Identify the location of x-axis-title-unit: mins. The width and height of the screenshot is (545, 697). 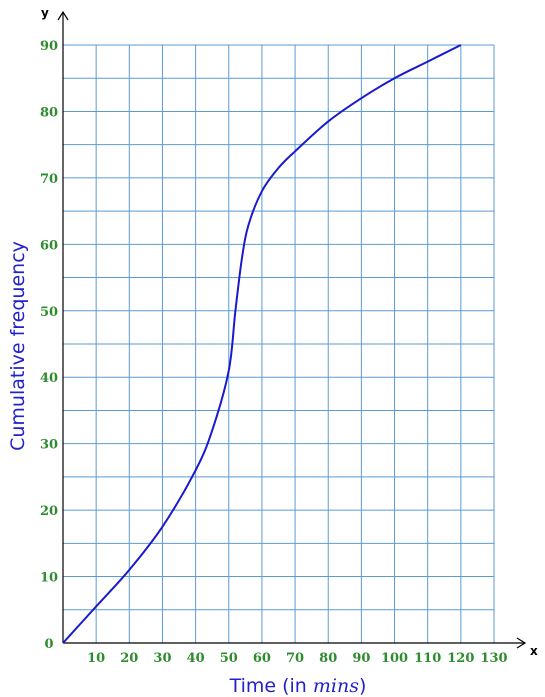
(336, 686).